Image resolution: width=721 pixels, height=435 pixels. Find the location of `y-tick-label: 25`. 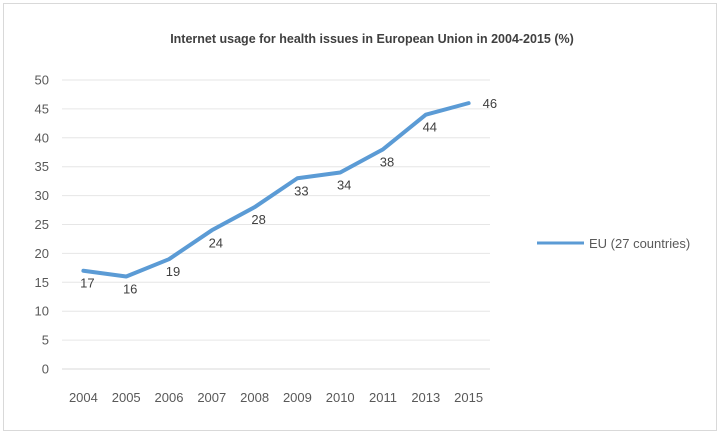

y-tick-label: 25 is located at coordinates (42, 224).